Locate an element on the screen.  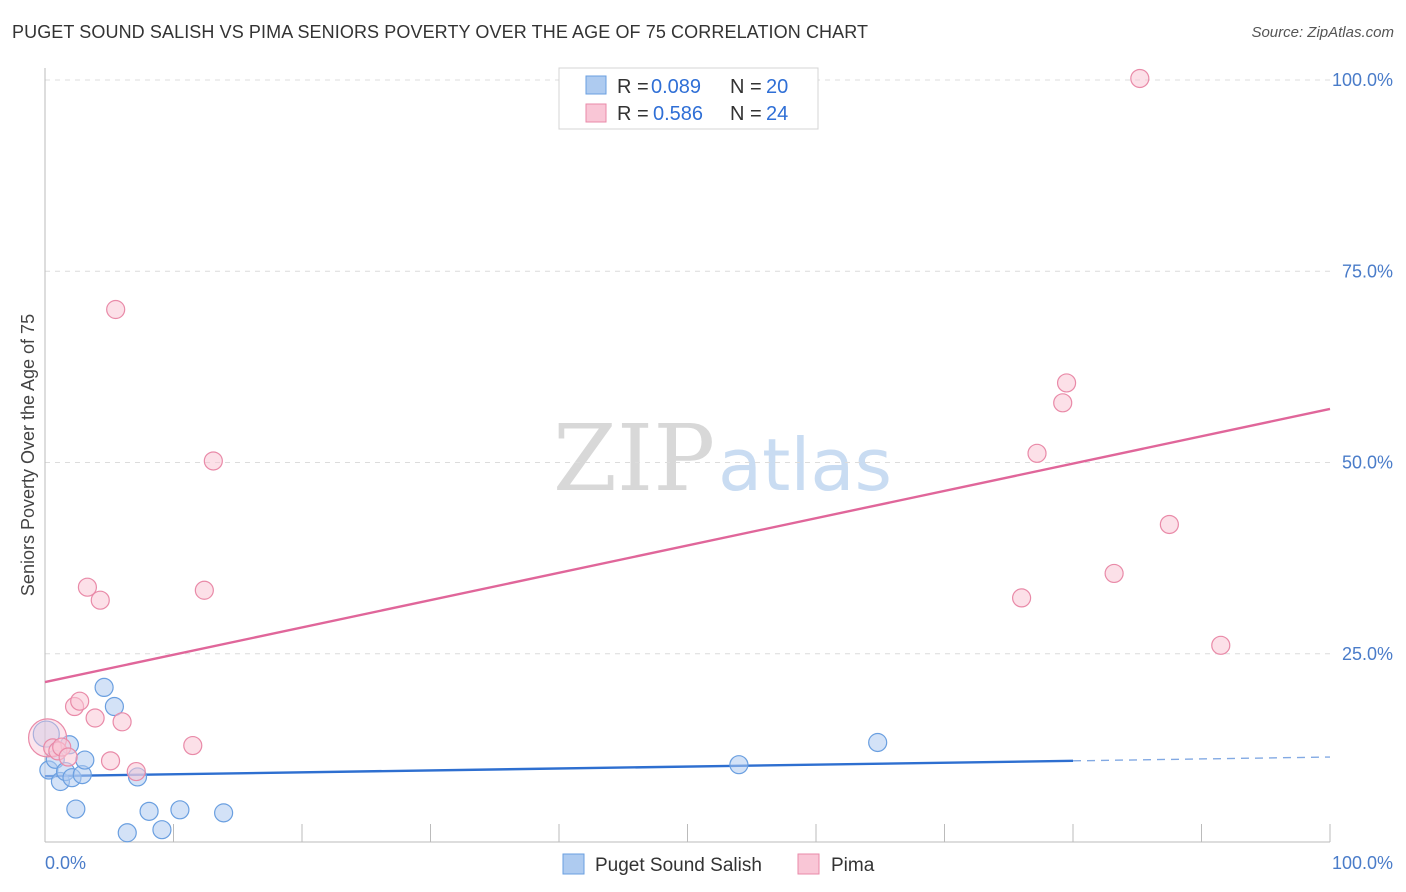
trend-line-salish is located at coordinates (559, 768).